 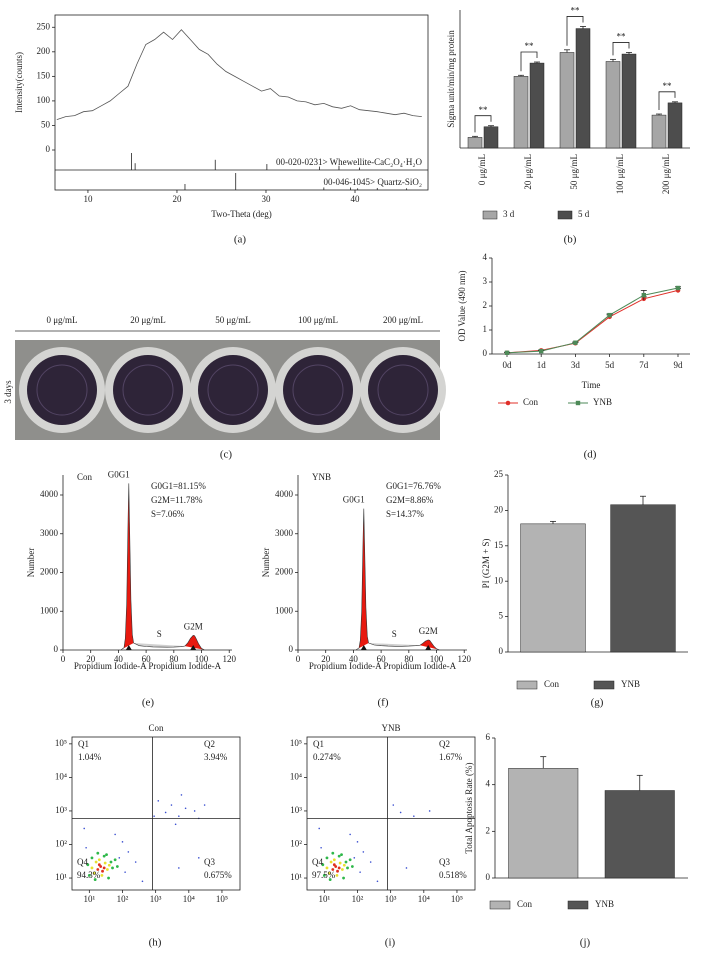 I want to click on x-tick-label: 10⁵, so click(x=457, y=899).